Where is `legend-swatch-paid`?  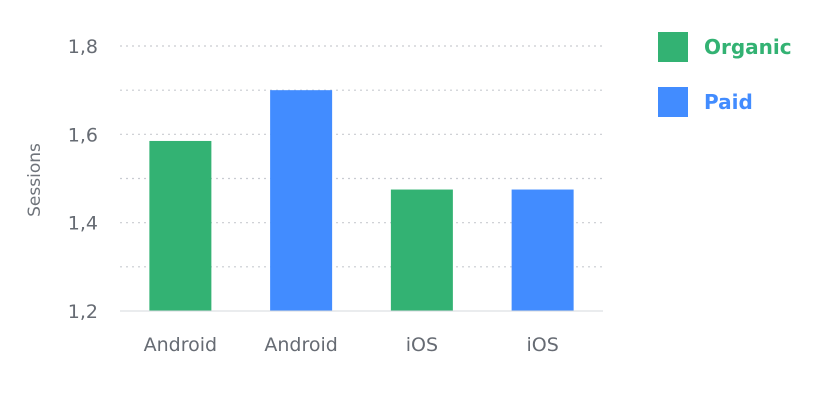 legend-swatch-paid is located at coordinates (673, 102).